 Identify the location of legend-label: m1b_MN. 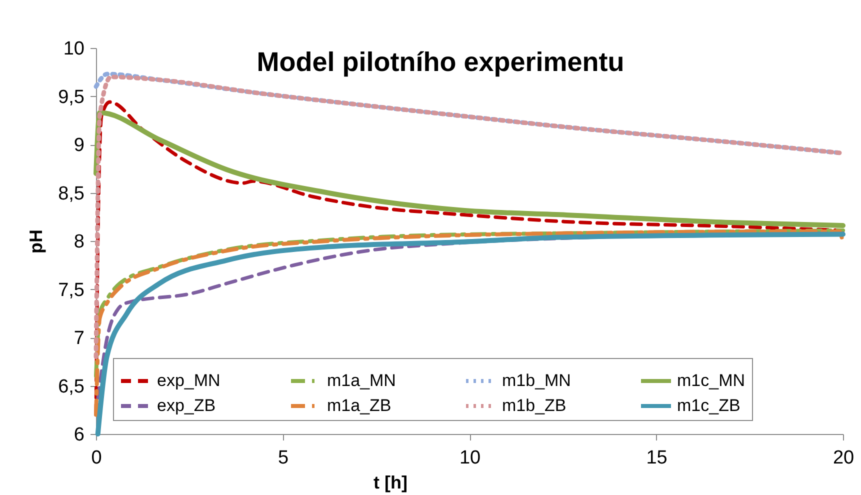
(536, 380).